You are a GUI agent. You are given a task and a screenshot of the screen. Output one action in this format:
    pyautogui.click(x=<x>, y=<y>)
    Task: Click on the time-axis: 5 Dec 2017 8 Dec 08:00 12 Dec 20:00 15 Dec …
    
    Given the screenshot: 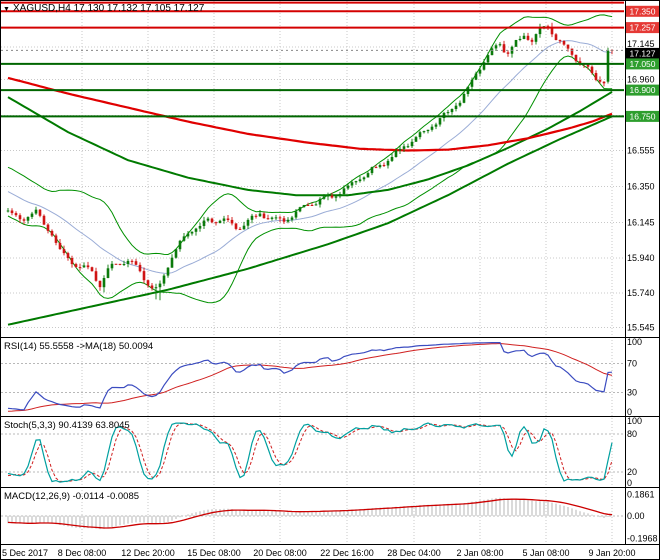 What is the action you would take?
    pyautogui.click(x=319, y=553)
    